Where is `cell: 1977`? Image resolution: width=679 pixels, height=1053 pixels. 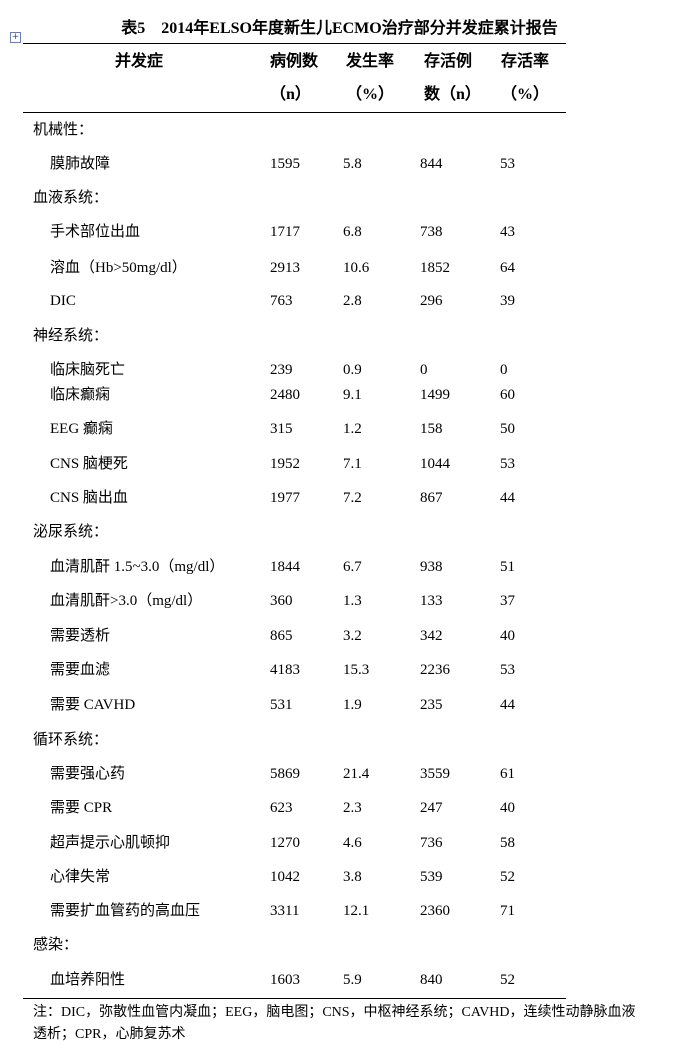 cell: 1977 is located at coordinates (285, 498).